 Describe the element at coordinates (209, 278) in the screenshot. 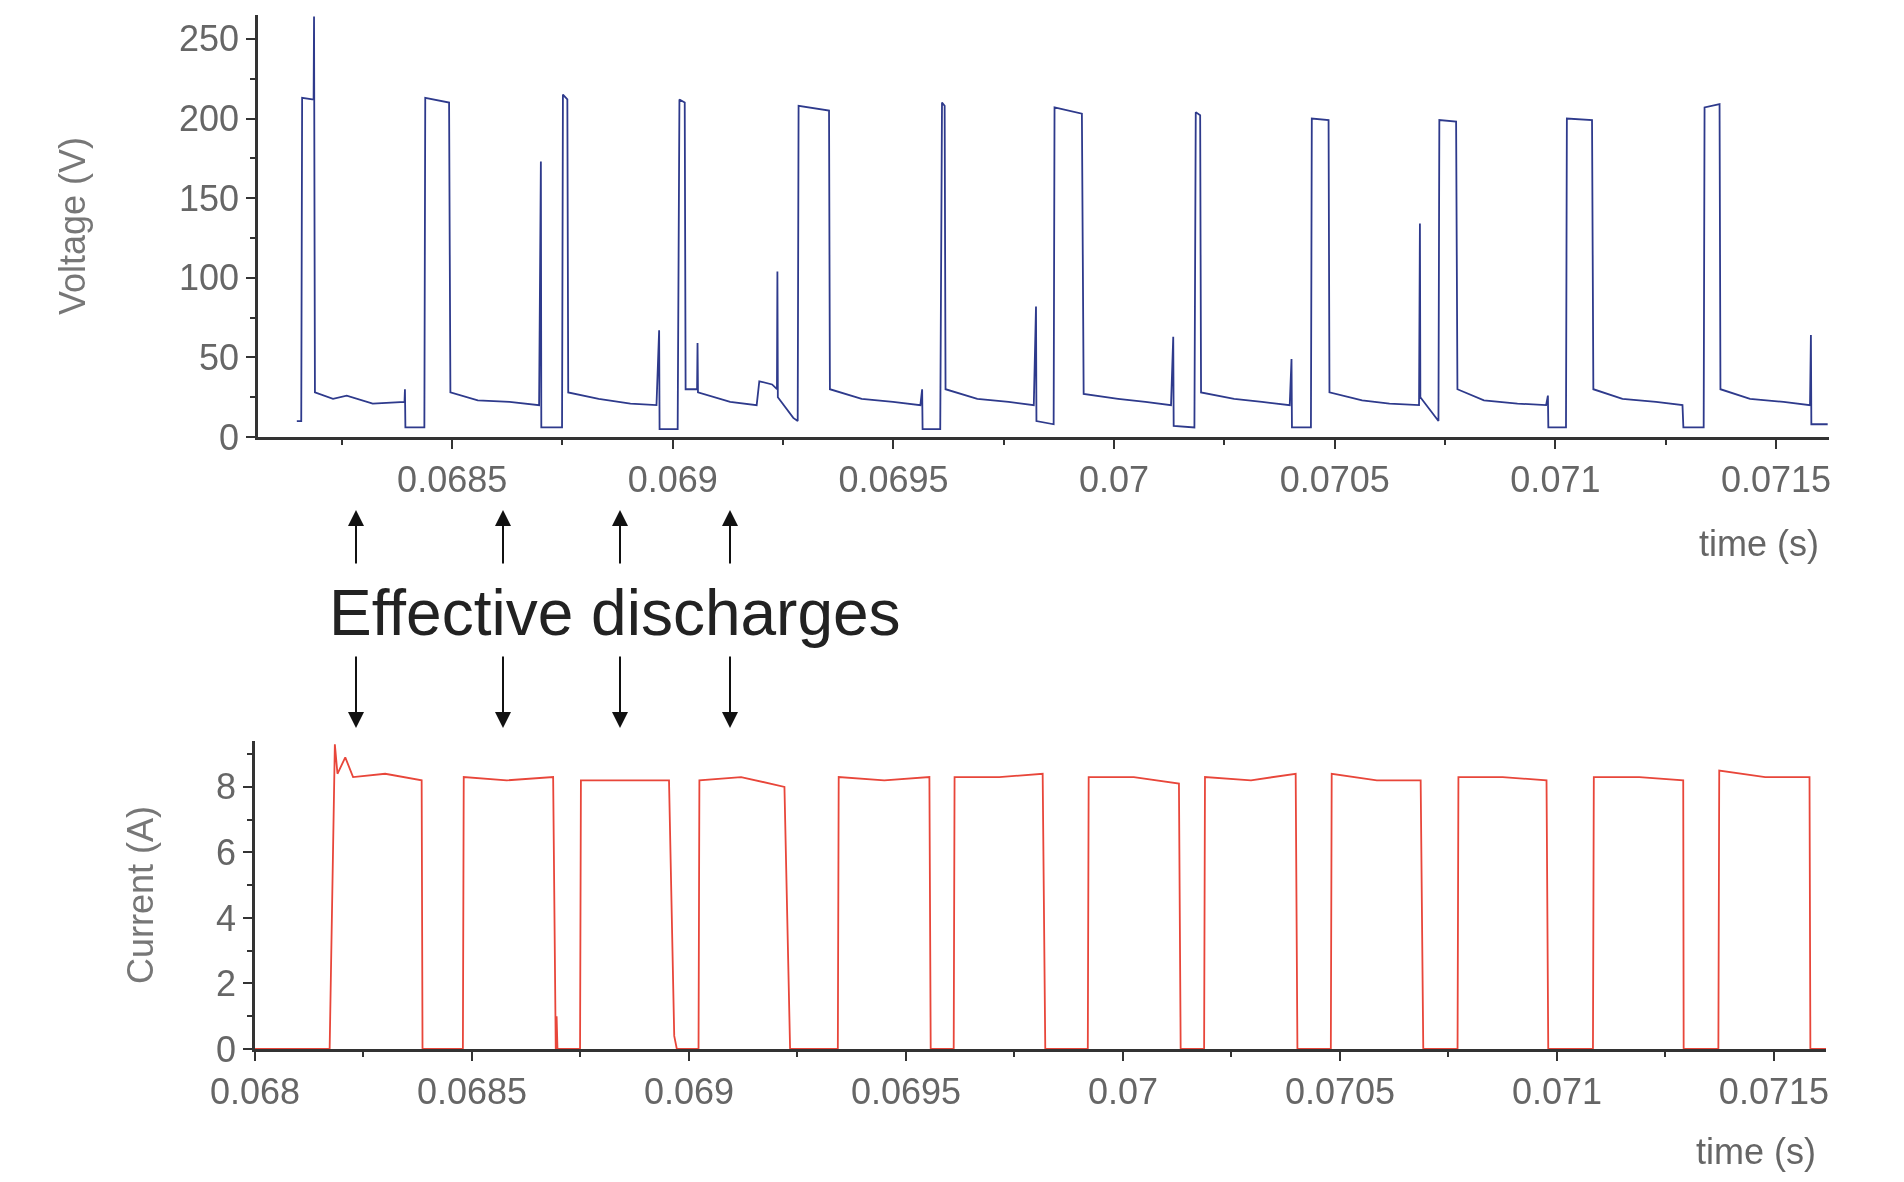

I see `y-tick-label: 100` at that location.